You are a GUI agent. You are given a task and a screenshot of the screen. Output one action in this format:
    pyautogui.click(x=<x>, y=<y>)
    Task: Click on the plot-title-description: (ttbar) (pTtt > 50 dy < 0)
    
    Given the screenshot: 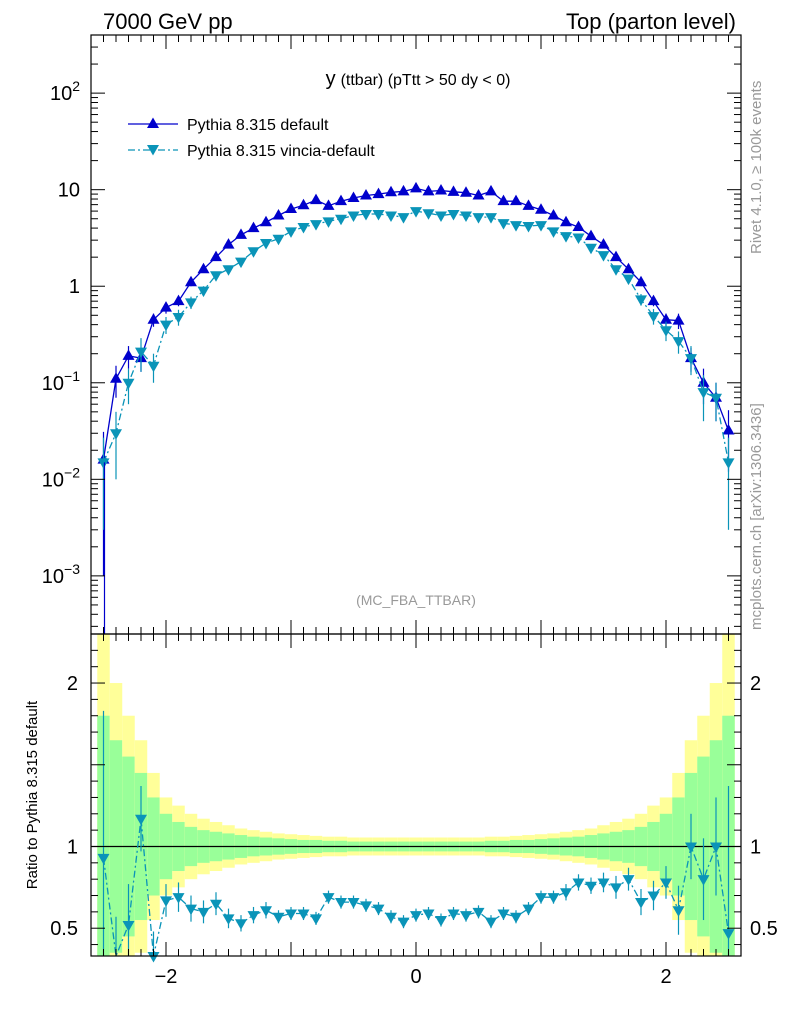 What is the action you would take?
    pyautogui.click(x=426, y=80)
    